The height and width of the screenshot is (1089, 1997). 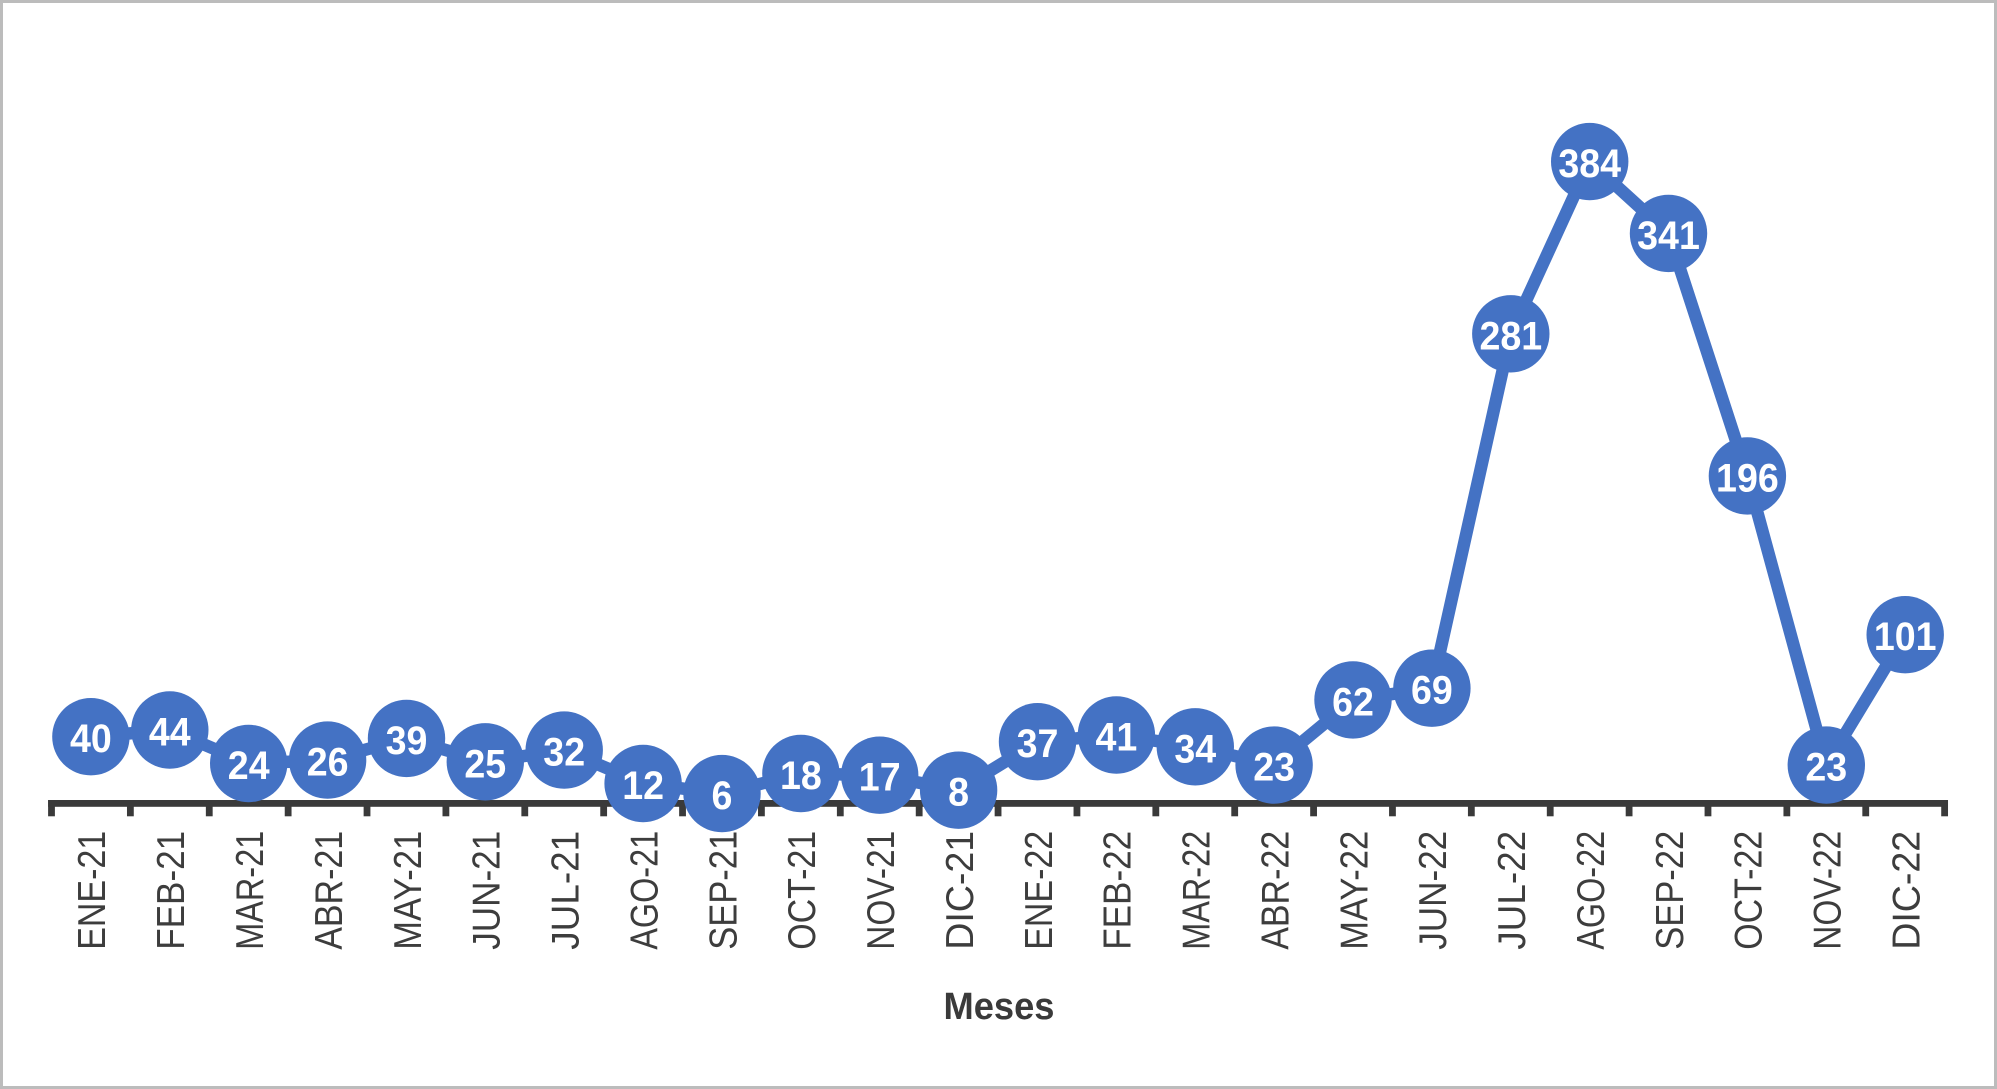 I want to click on svg-text: 341, so click(x=1668, y=235).